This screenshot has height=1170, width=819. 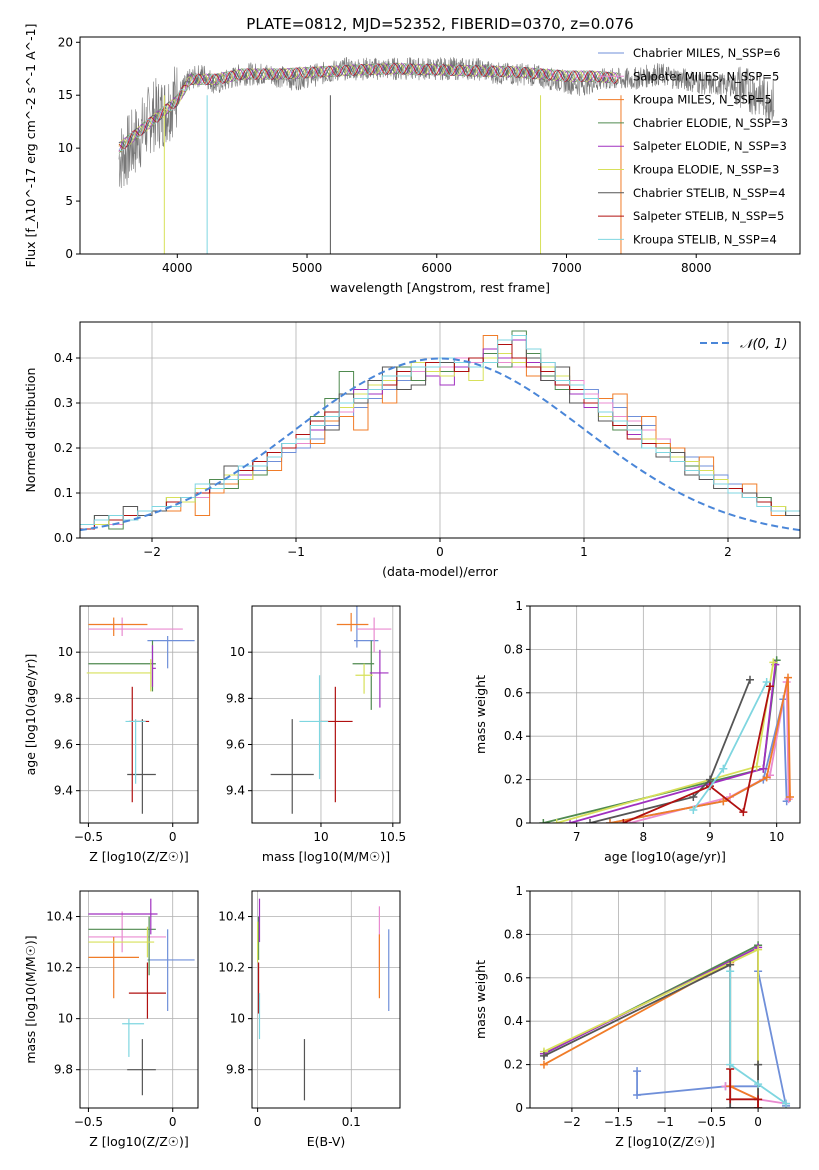 I want to click on panel-3: 10 10.5 9.4 9.6 9.8 10 mass [log10(M/M☉)], so click(x=316, y=734).